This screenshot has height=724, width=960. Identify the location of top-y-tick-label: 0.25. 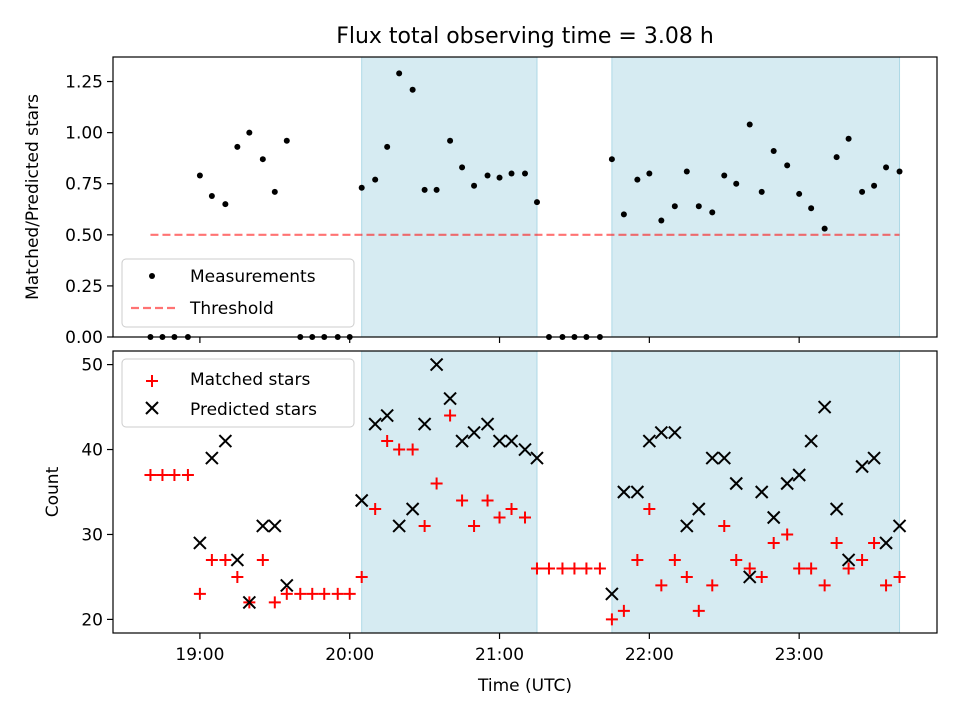
(84, 287).